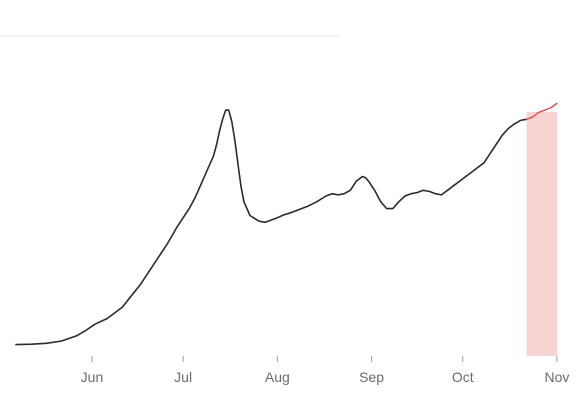 The image size is (581, 404). Describe the element at coordinates (92, 377) in the screenshot. I see `x-tick-label-jun: Jun` at that location.